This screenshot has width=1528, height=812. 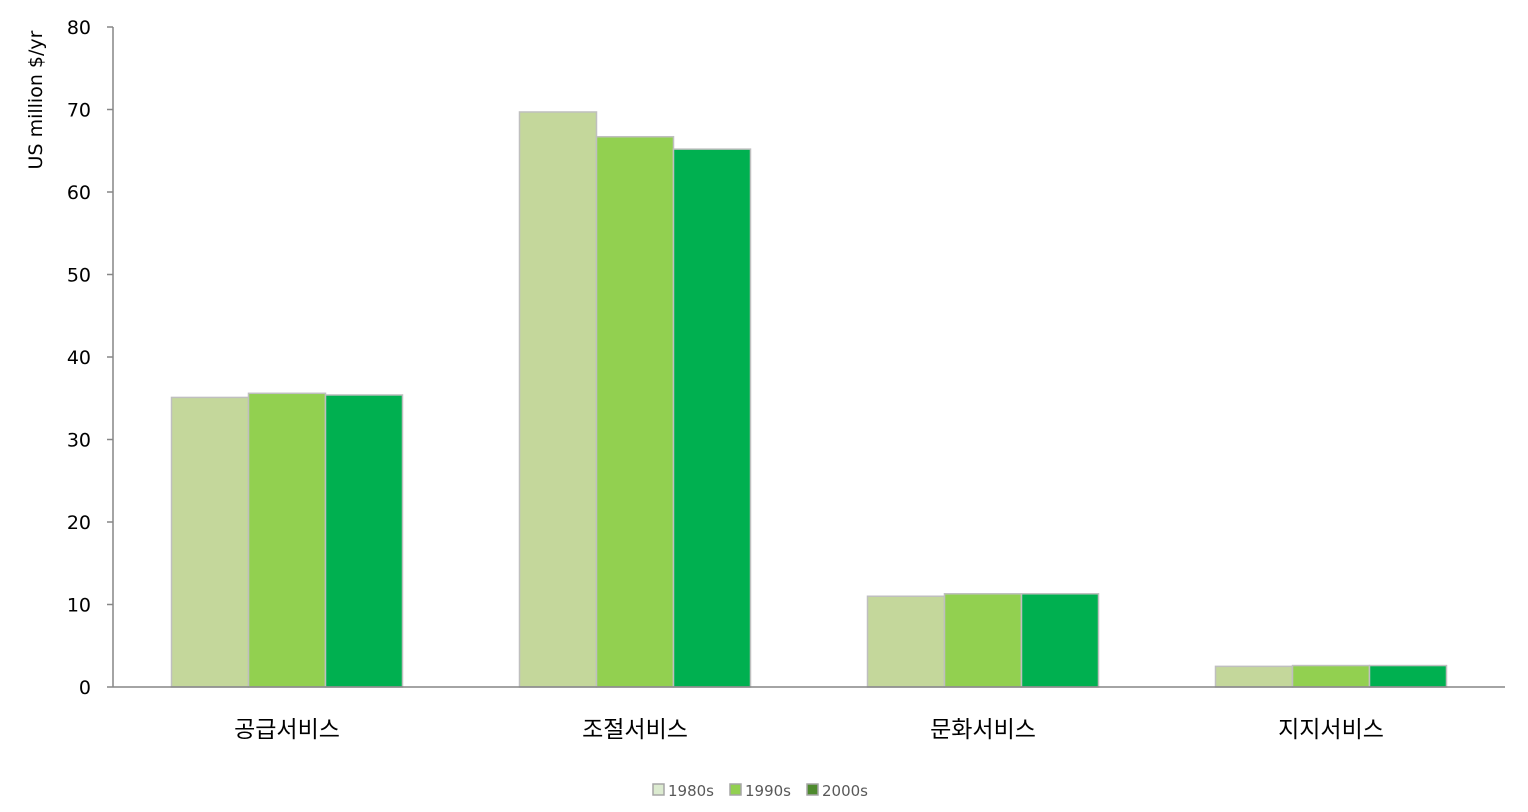 I want to click on y-tick-label: 0, so click(x=85, y=688).